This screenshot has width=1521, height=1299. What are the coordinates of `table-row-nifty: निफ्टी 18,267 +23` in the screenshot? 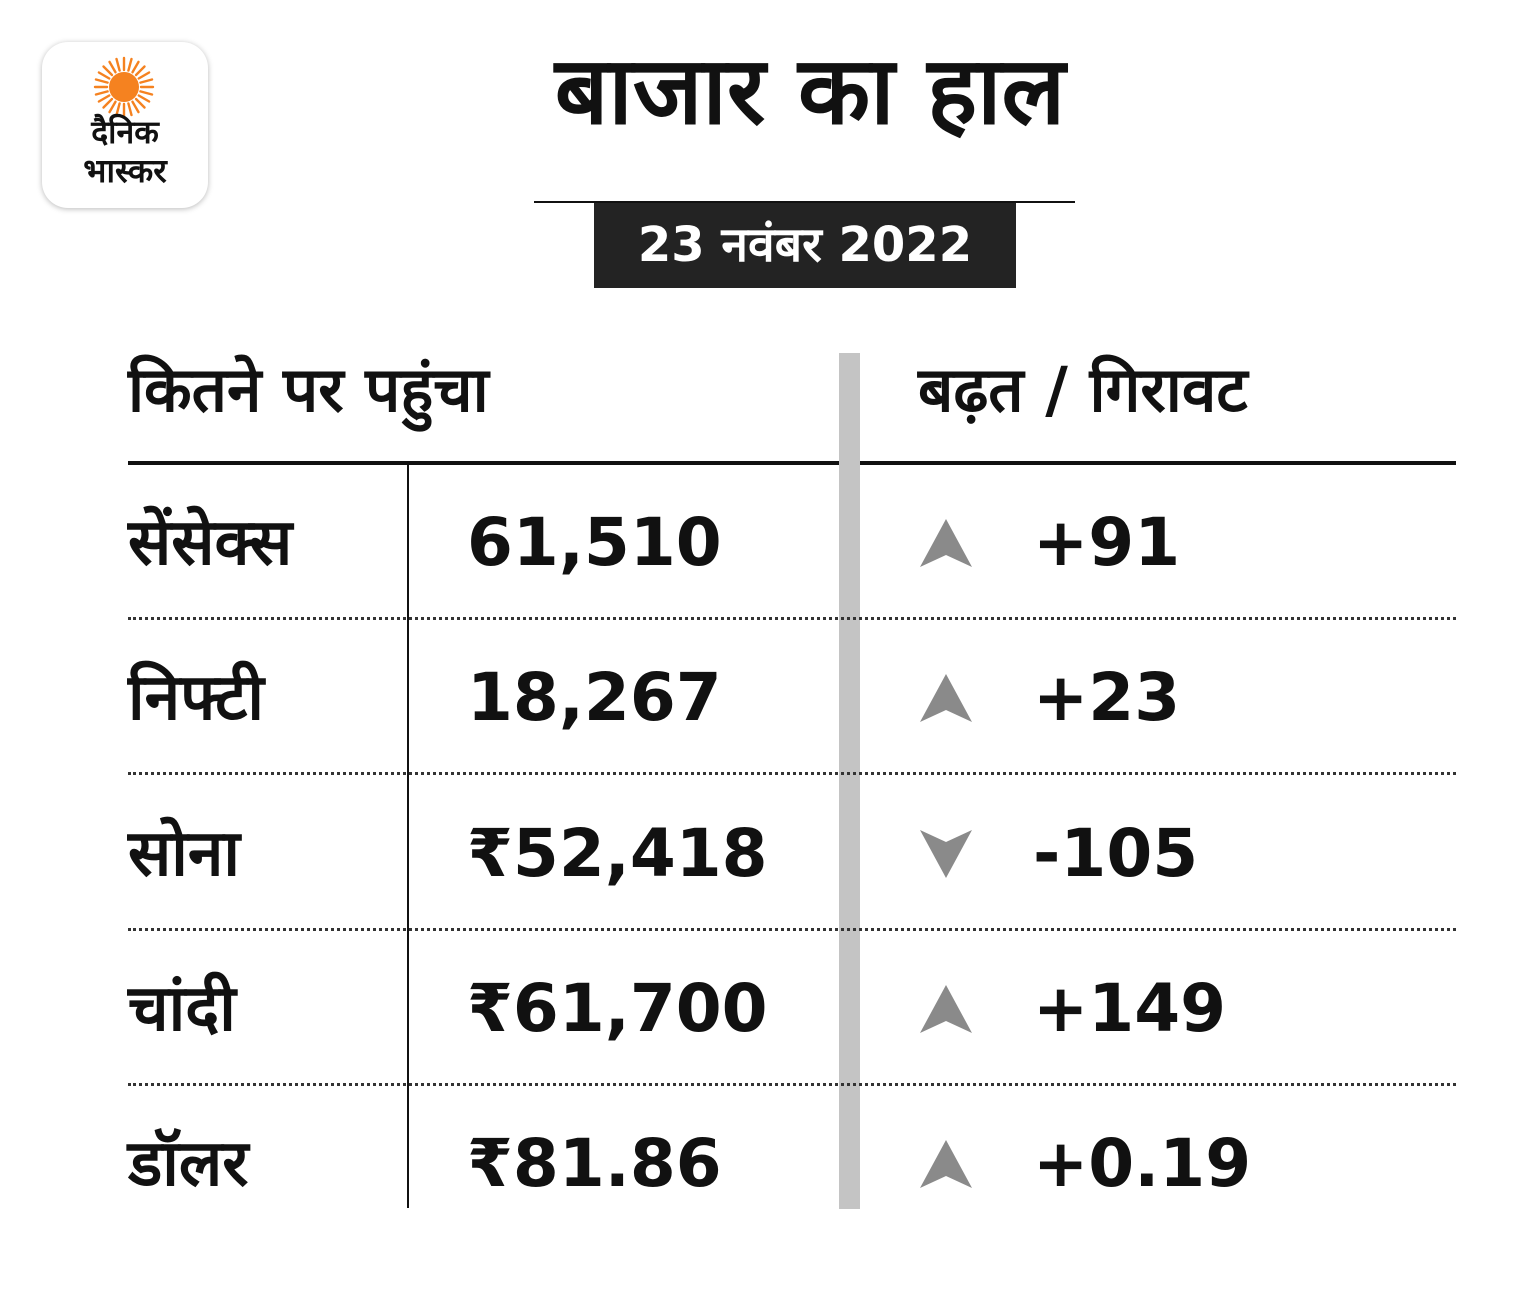 It's located at (760, 698).